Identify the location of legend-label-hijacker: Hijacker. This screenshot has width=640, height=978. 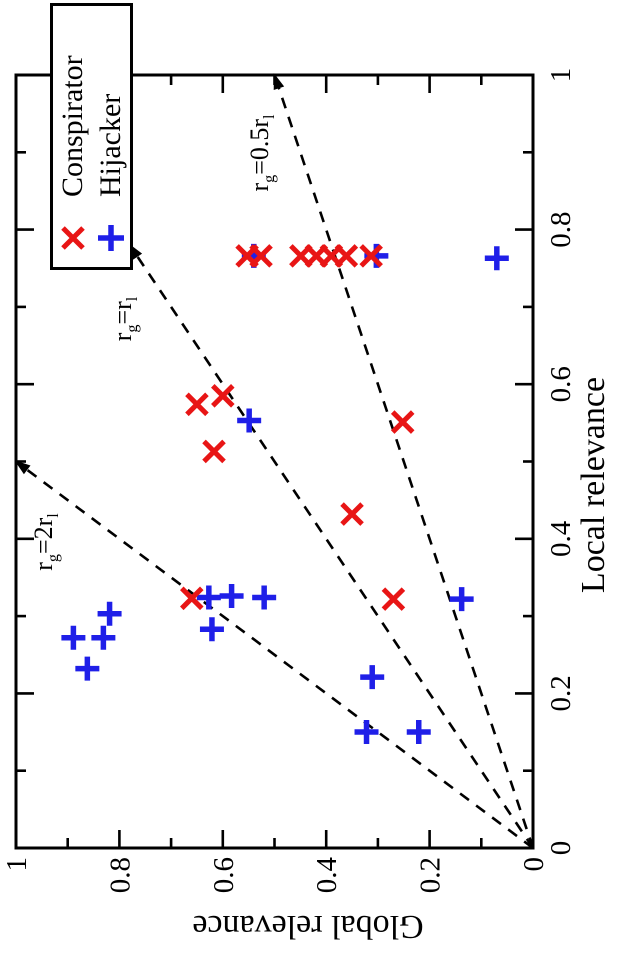
(110, 145).